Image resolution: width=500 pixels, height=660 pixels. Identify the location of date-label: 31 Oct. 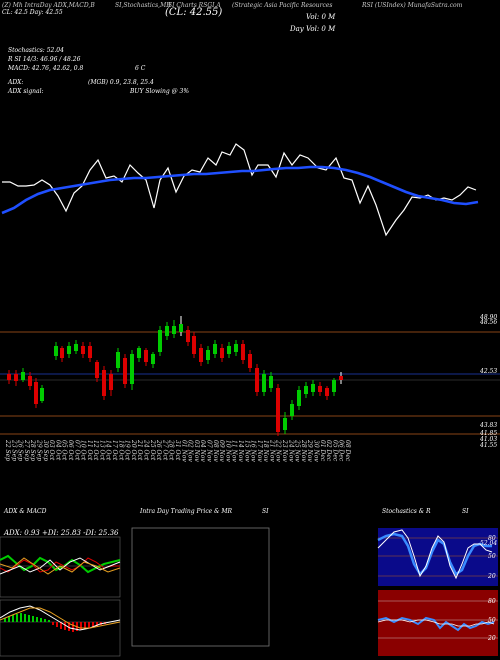
(177, 450).